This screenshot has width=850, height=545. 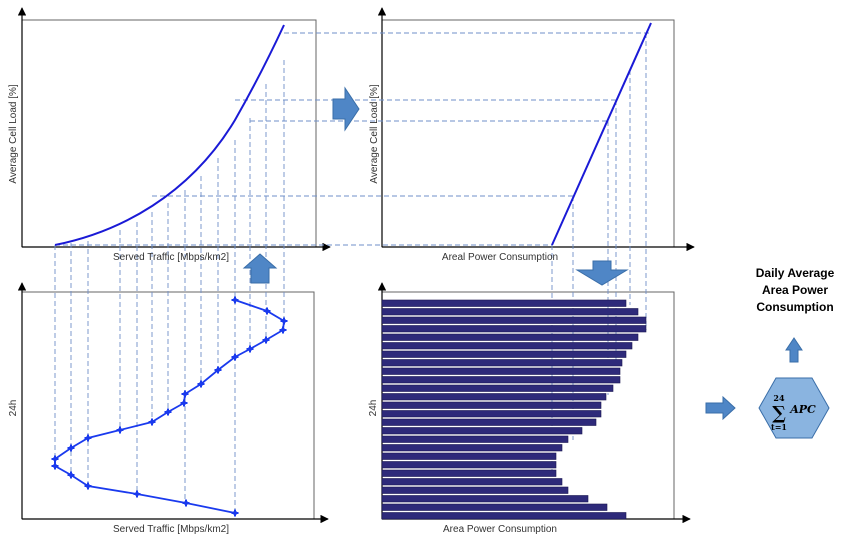 What do you see at coordinates (794, 307) in the screenshot?
I see `result-title-line-3: Consumption` at bounding box center [794, 307].